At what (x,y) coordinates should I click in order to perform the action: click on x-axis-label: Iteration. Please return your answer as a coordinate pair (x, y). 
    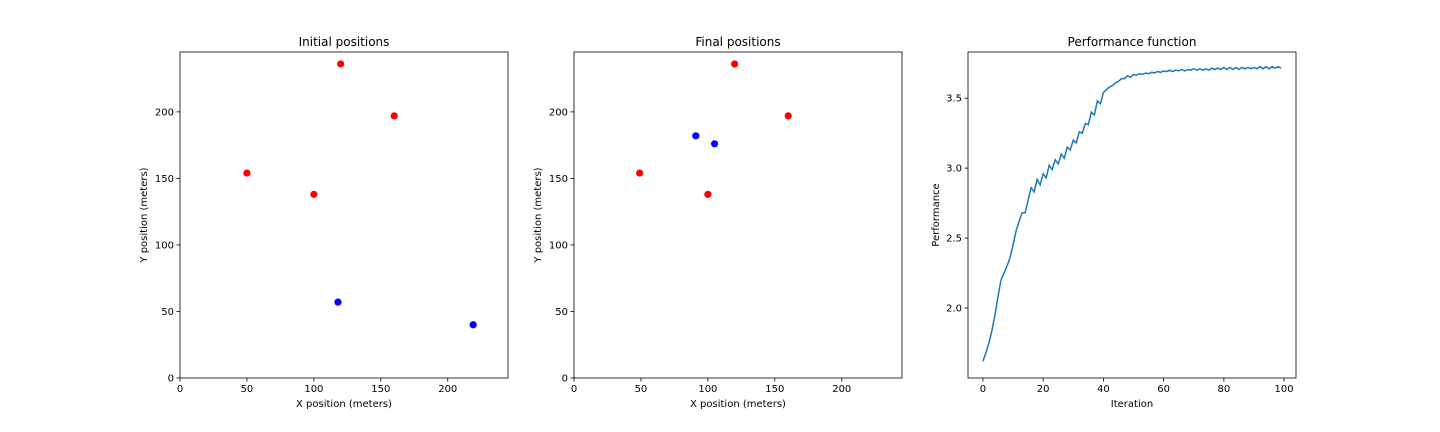
    Looking at the image, I should click on (1132, 404).